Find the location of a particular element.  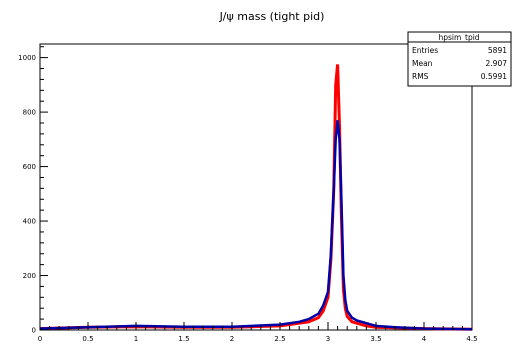

y-tick-label: 800 is located at coordinates (29, 113).